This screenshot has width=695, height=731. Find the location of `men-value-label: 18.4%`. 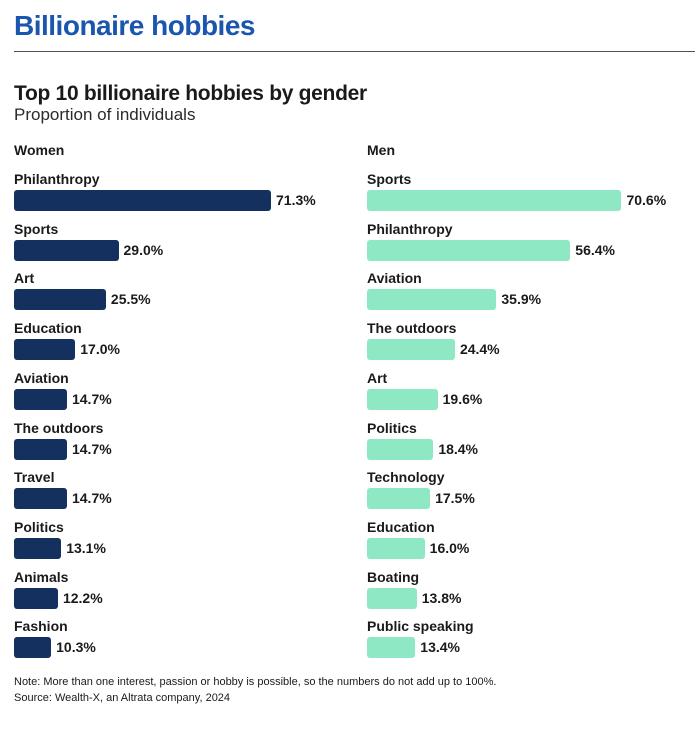

men-value-label: 18.4% is located at coordinates (458, 448).